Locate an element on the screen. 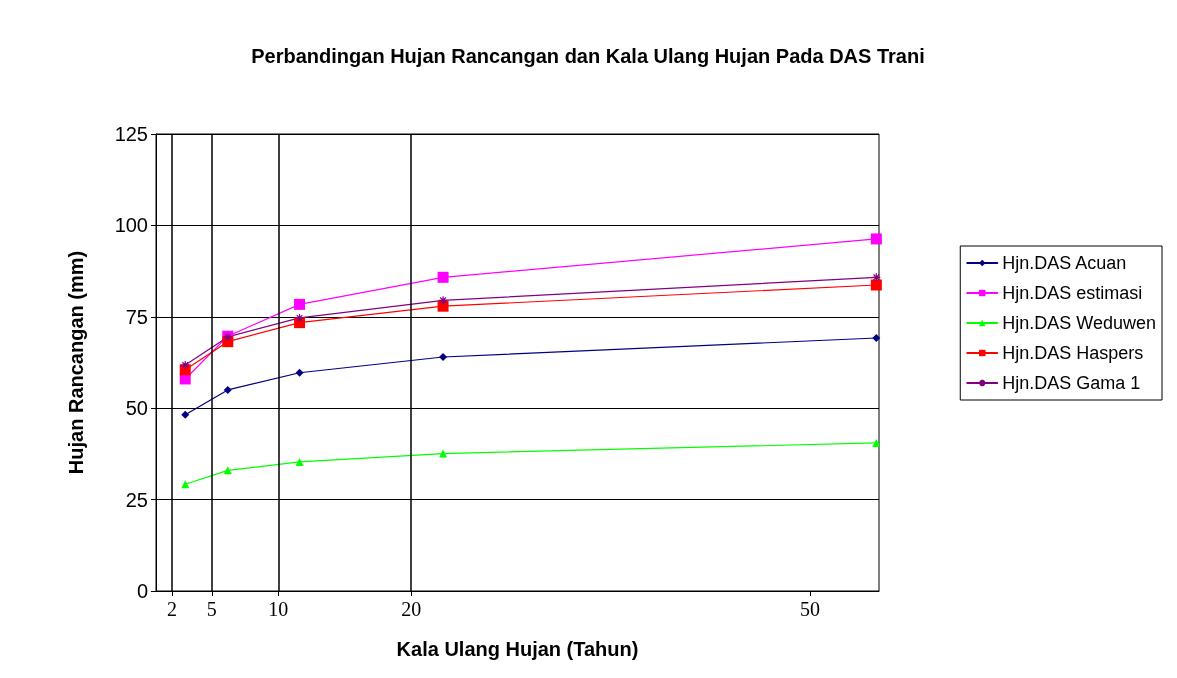 This screenshot has width=1177, height=678. x-tick-label: 2 is located at coordinates (171, 609).